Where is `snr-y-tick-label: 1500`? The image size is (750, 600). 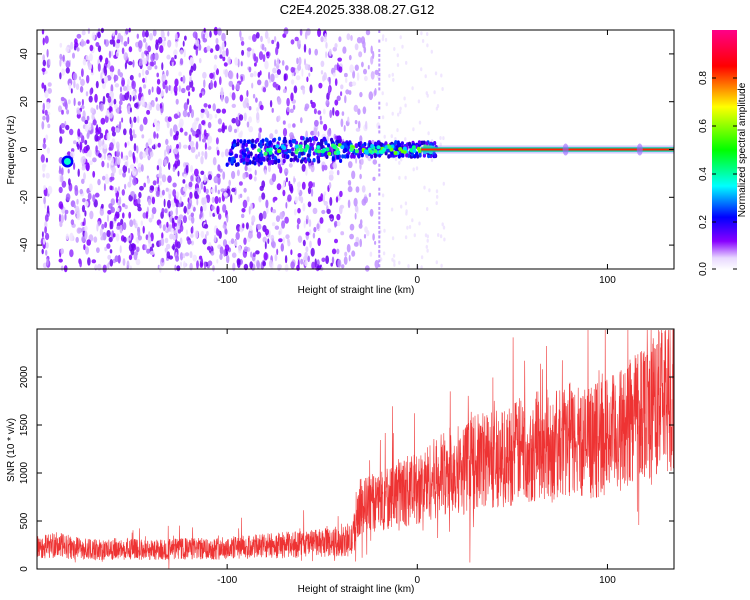 snr-y-tick-label: 1500 is located at coordinates (24, 424).